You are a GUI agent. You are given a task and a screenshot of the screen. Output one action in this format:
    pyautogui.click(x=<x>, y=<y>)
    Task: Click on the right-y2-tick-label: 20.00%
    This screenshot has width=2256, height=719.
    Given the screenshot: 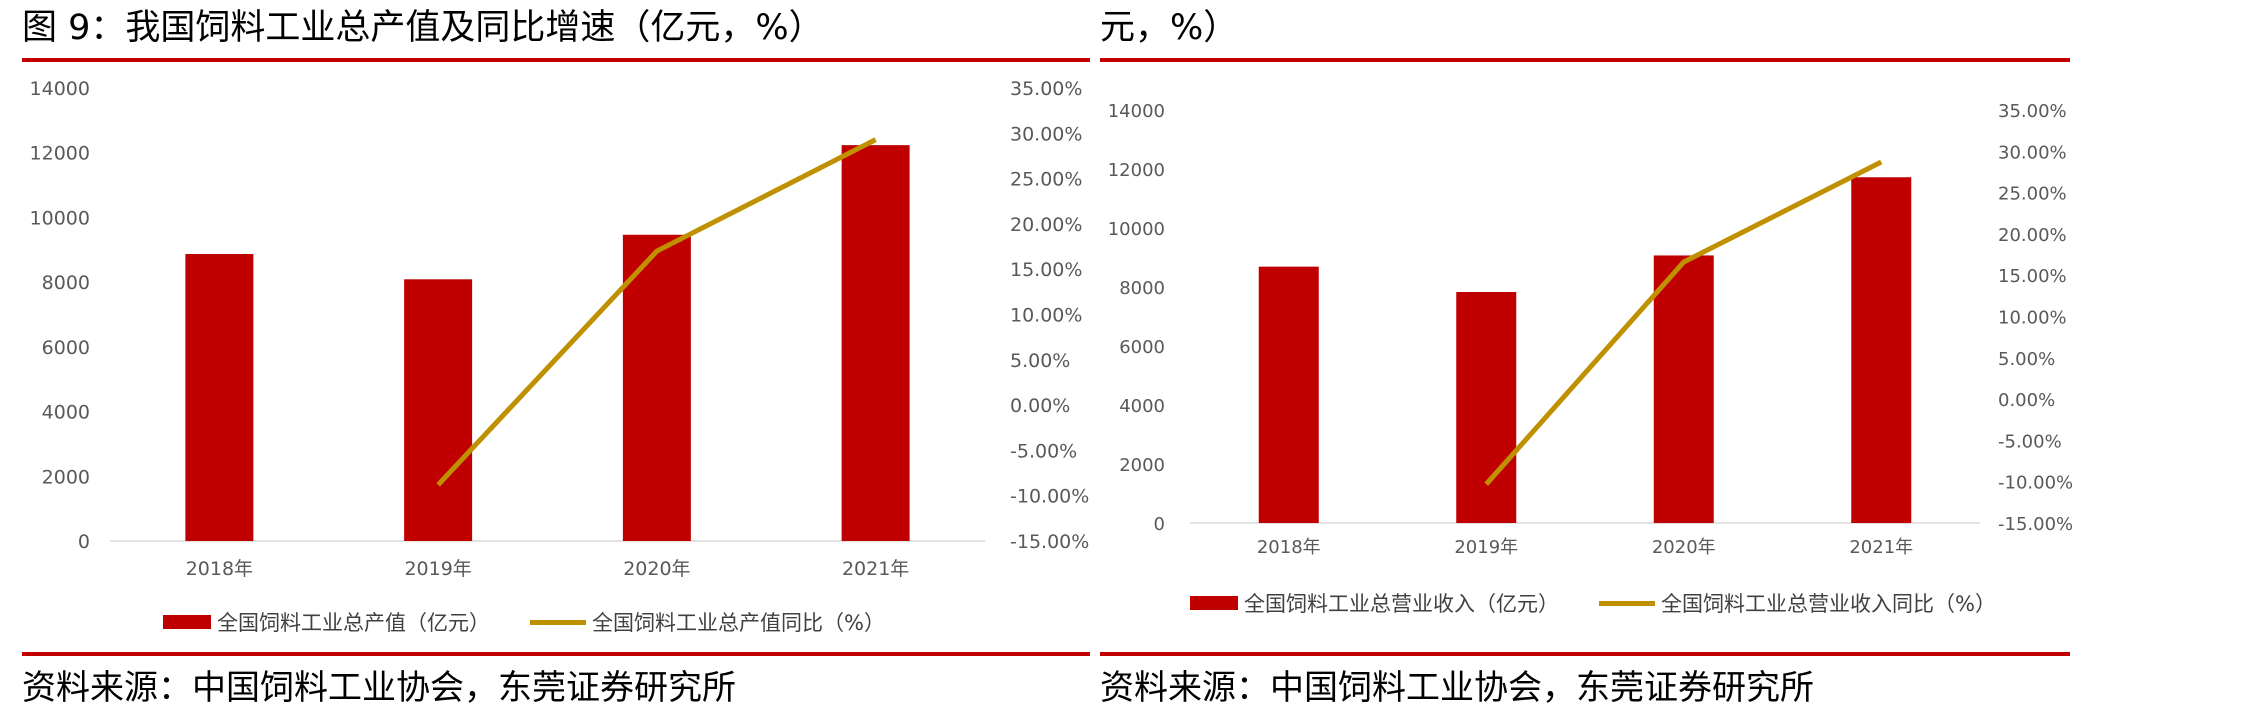 What is the action you would take?
    pyautogui.click(x=2032, y=235)
    